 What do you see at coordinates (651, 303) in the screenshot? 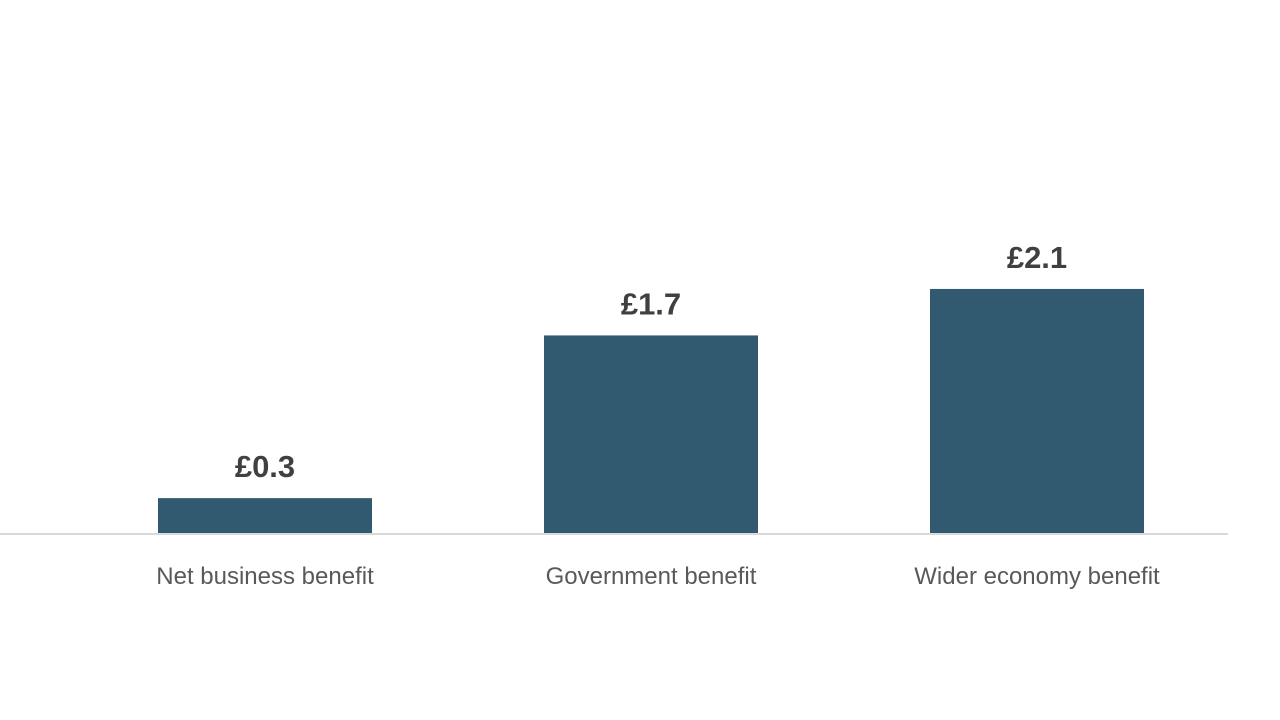
I see `data-label-government-benefit: £1.7` at bounding box center [651, 303].